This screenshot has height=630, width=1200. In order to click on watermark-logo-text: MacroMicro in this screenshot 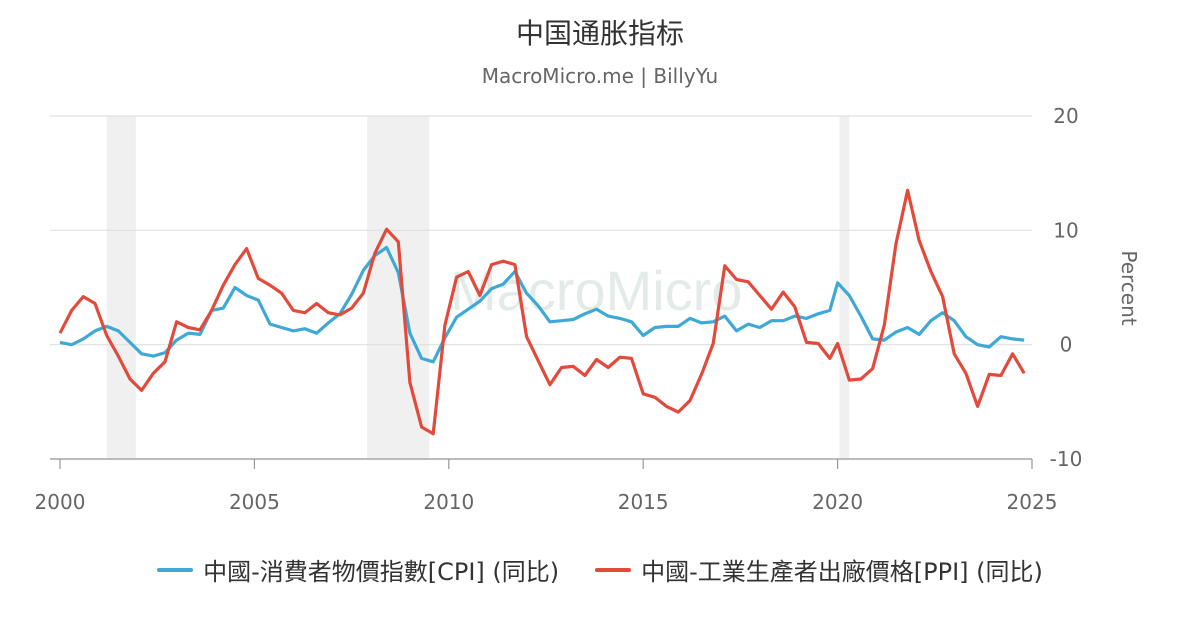, I will do `click(596, 290)`.